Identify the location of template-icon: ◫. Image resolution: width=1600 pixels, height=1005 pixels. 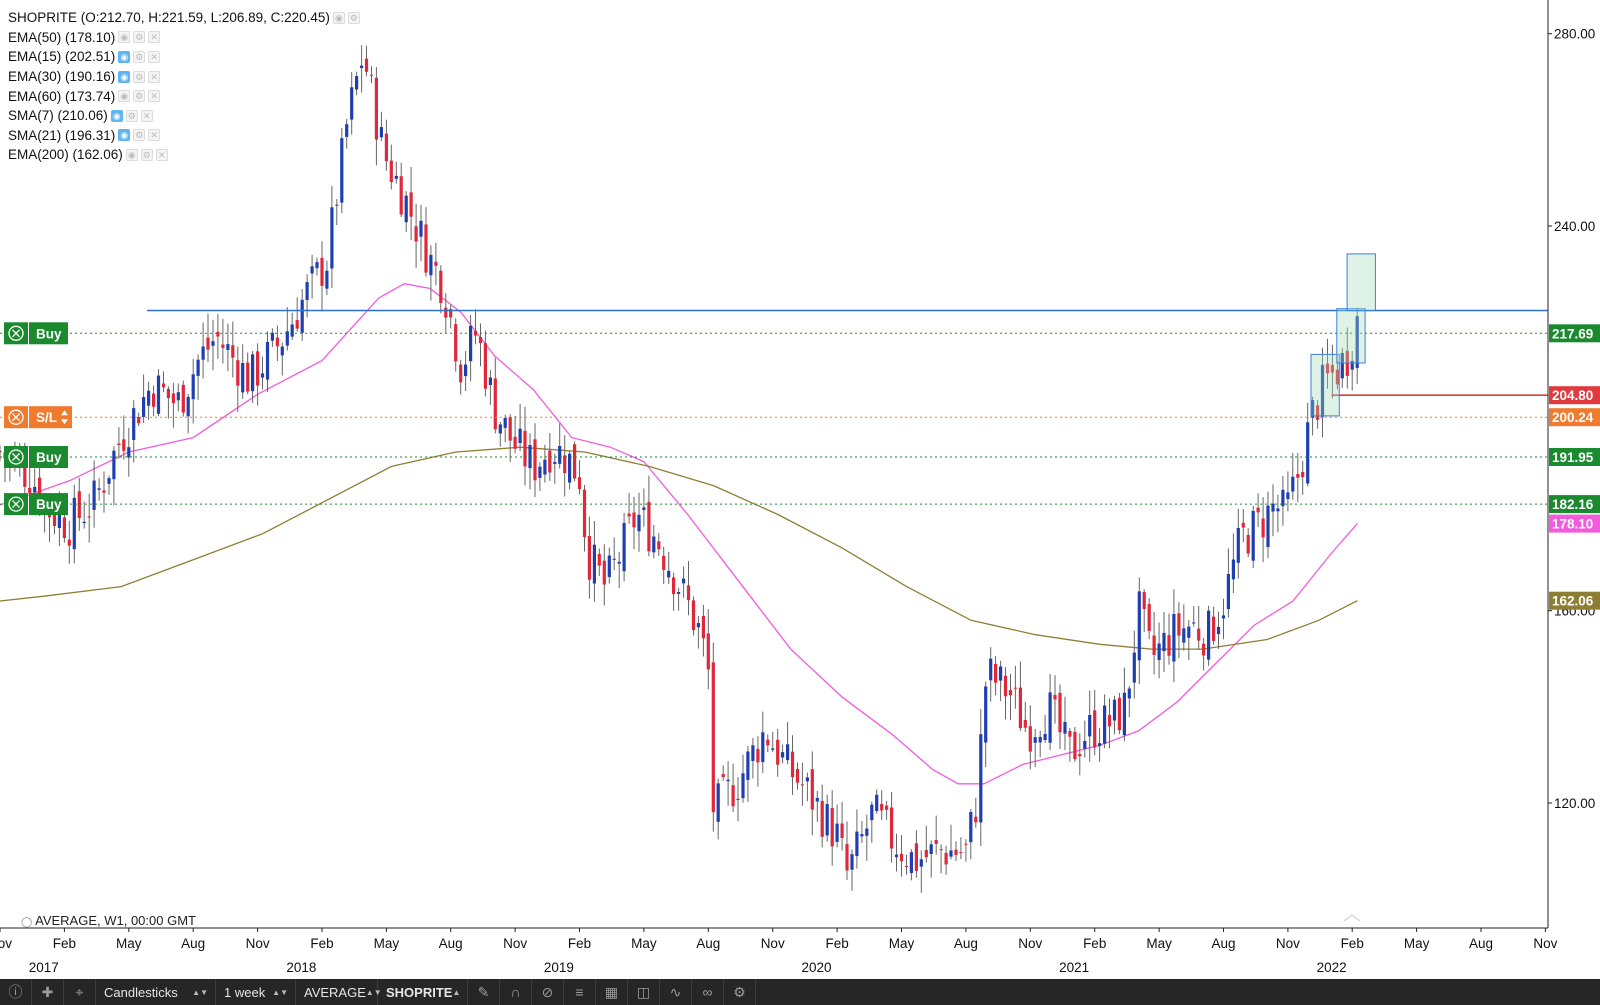
(644, 992).